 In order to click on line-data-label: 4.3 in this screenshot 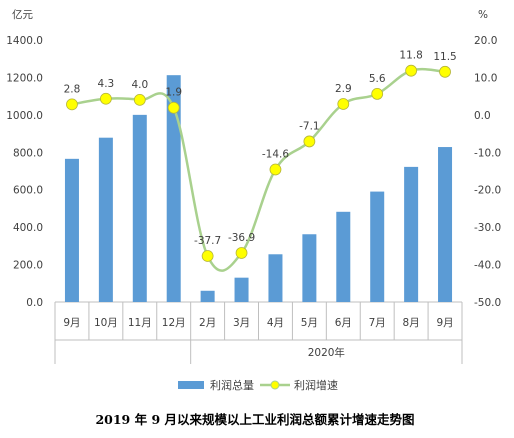, I will do `click(106, 84)`.